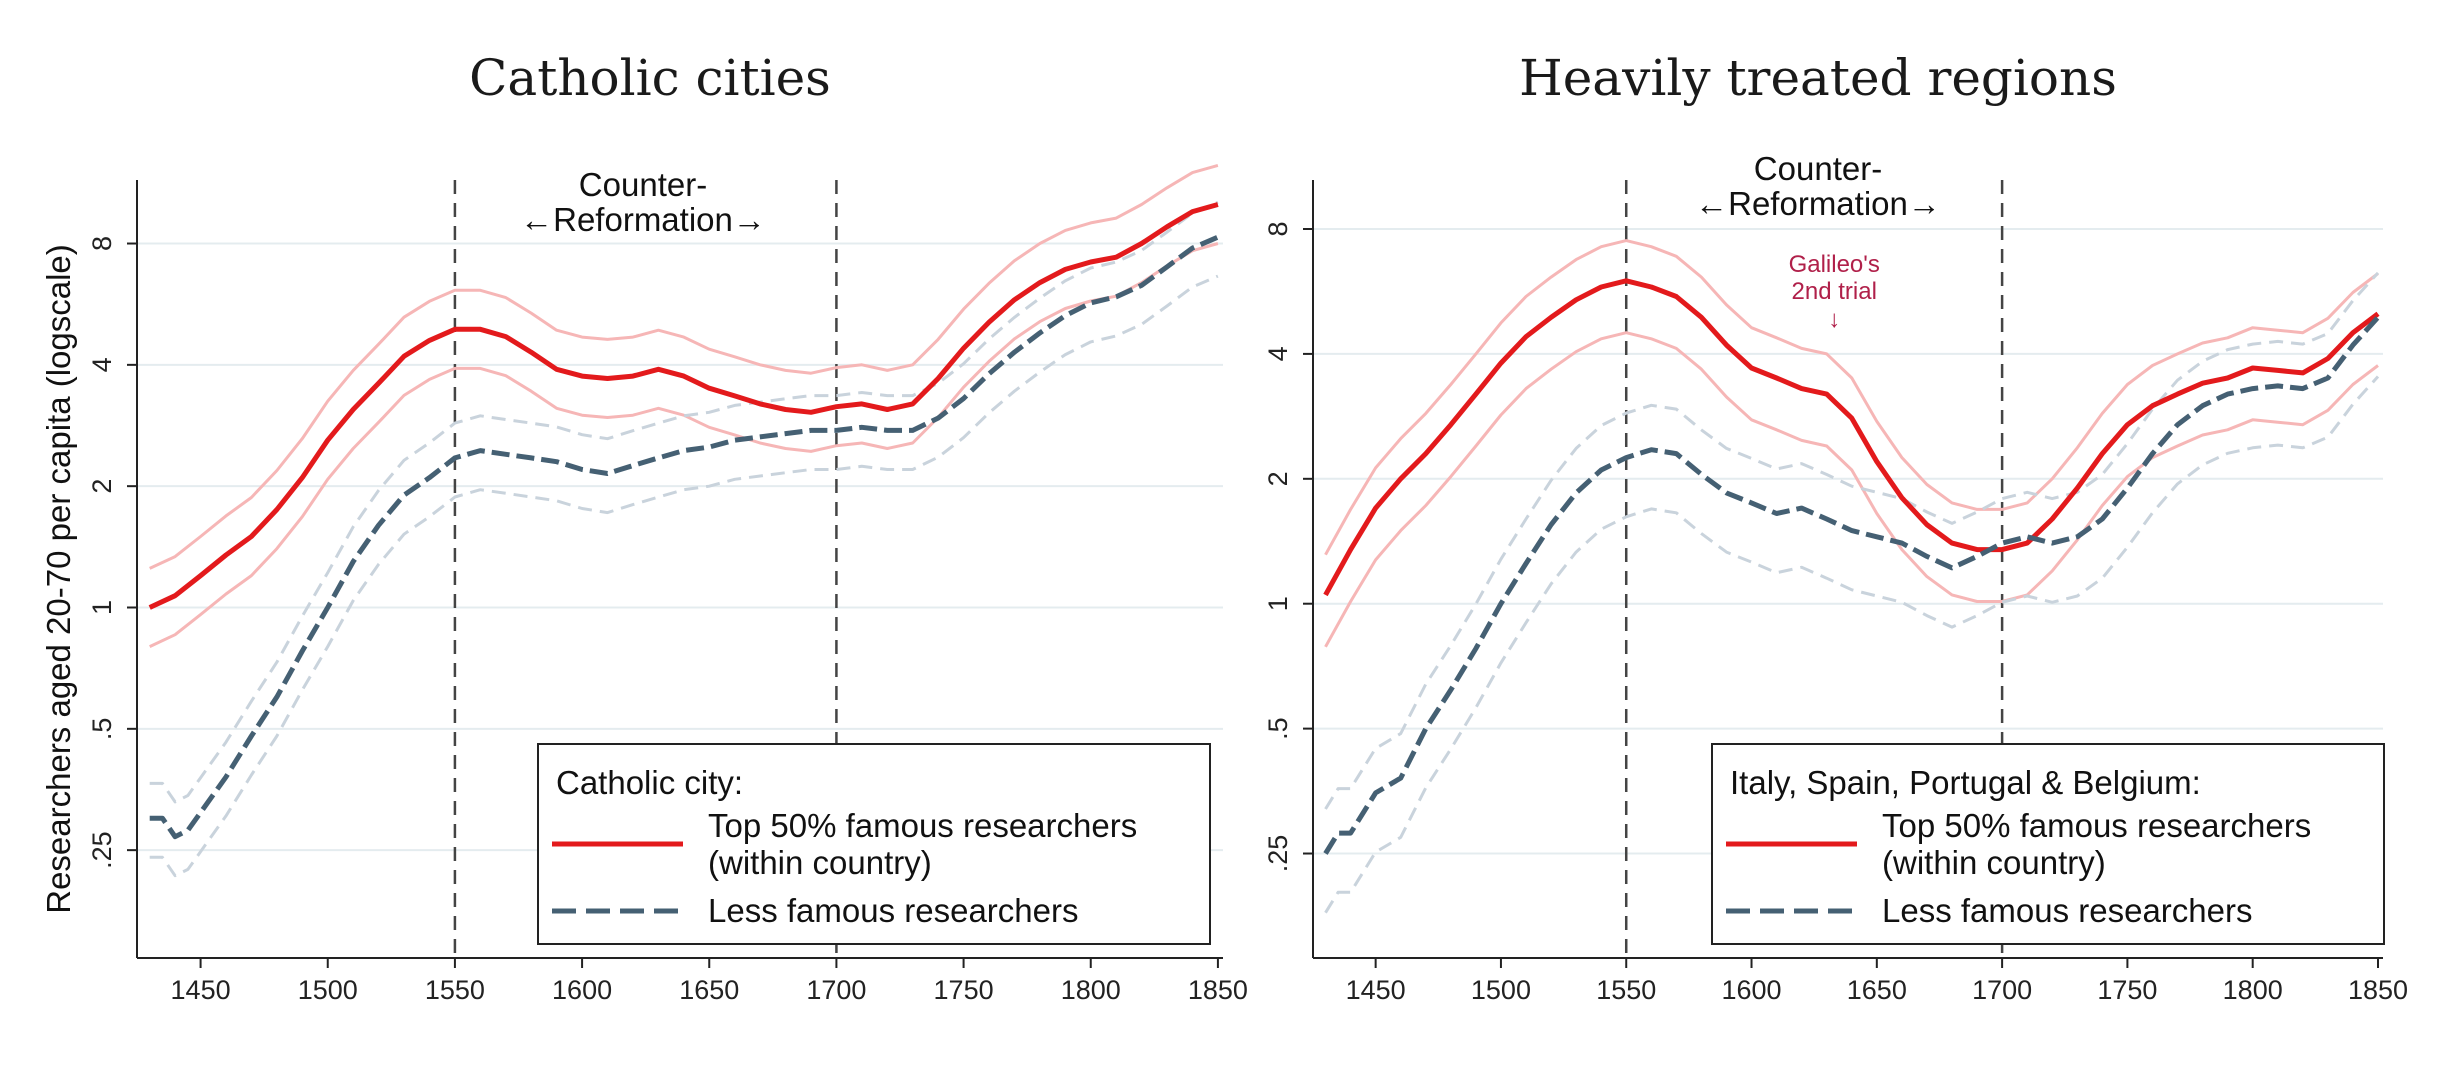 This screenshot has height=1073, width=2445. Describe the element at coordinates (1818, 78) in the screenshot. I see `panel-title: Heavily treated regions` at that location.